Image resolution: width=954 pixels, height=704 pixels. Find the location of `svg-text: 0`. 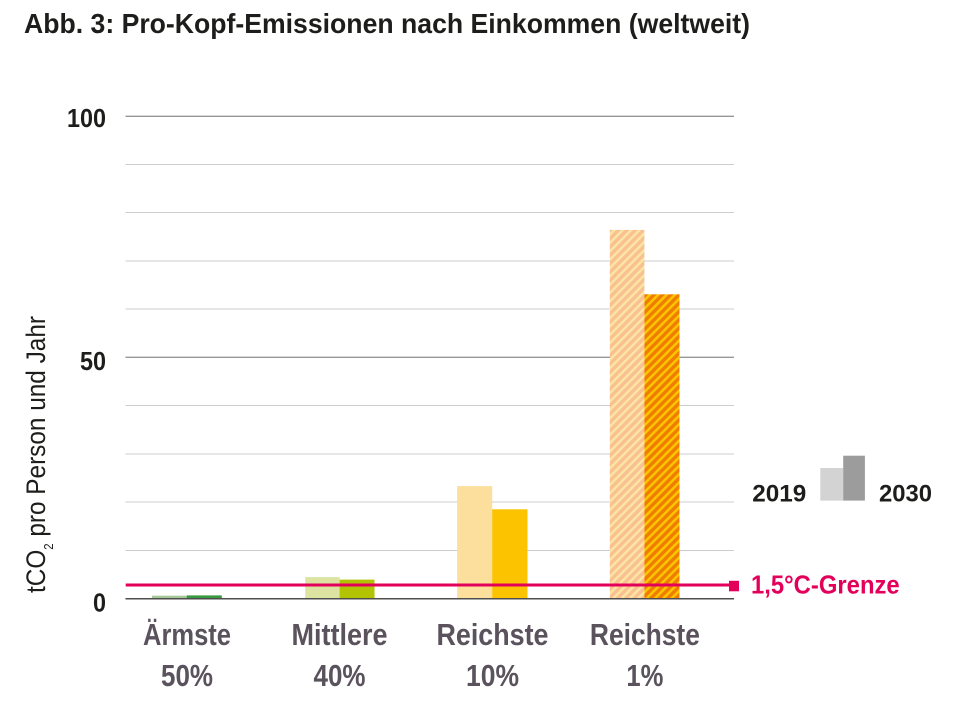

svg-text: 0 is located at coordinates (99, 603).